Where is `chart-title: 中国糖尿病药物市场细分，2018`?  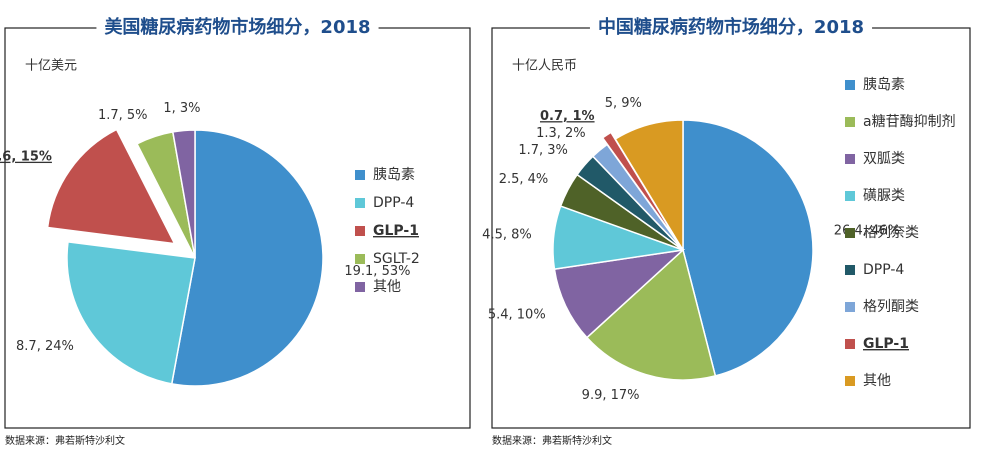 chart-title: 中国糖尿病药物市场细分，2018 is located at coordinates (731, 27).